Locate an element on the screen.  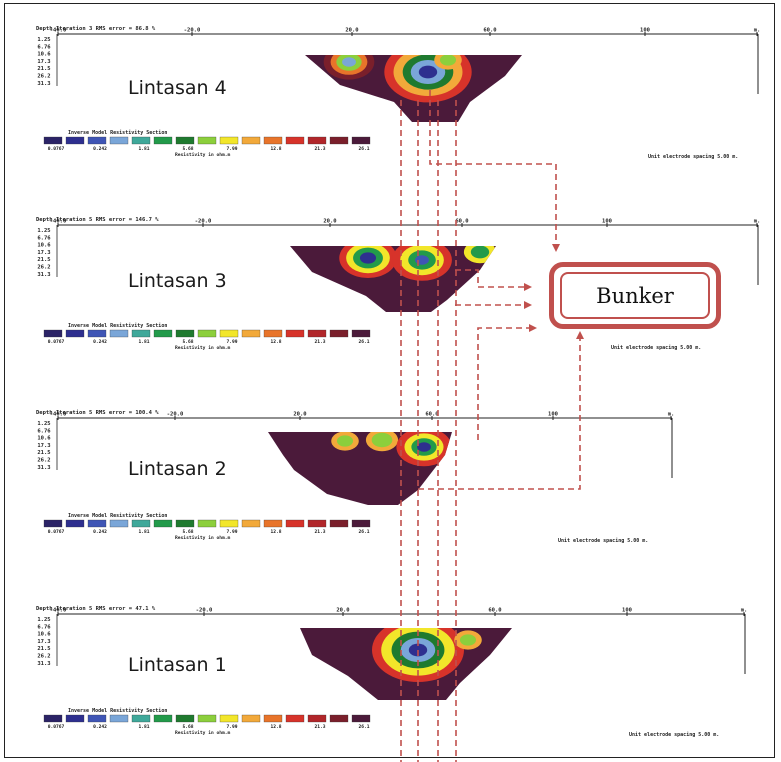
bunker-label: Bunker is located at coordinates (635, 295).